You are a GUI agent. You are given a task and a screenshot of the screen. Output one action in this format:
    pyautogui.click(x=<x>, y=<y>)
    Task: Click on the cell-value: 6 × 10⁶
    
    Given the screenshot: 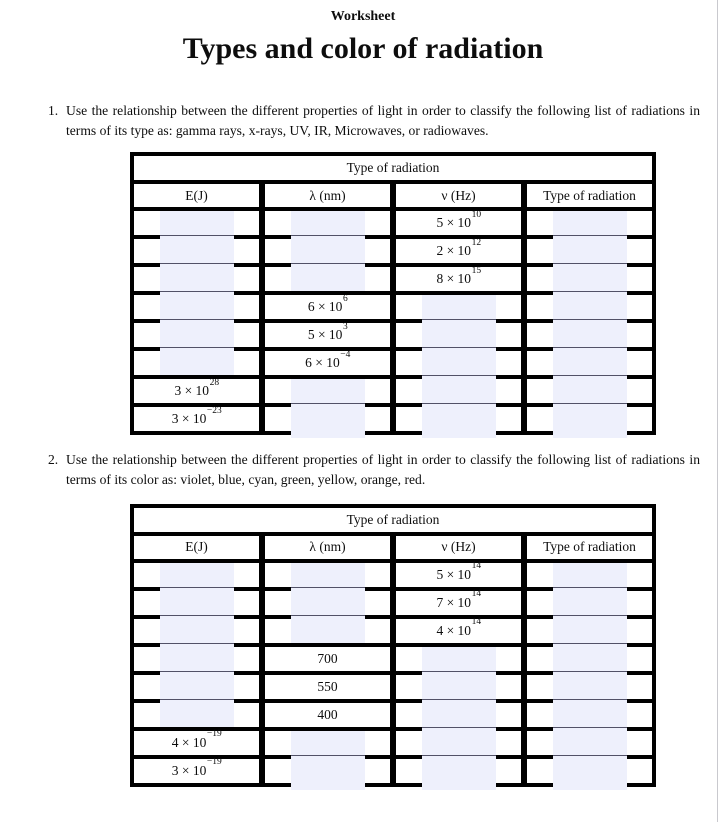 What is the action you would take?
    pyautogui.click(x=327, y=304)
    